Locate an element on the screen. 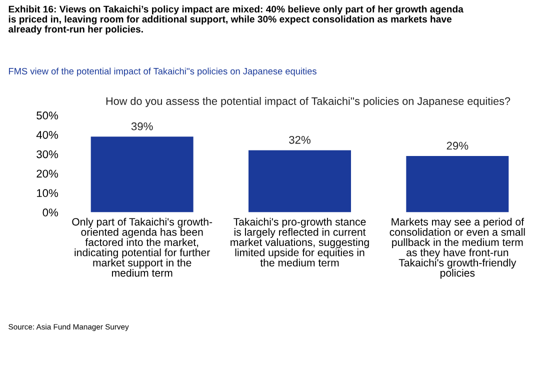 This screenshot has width=550, height=366. y-tick-label: 0% is located at coordinates (50, 212).